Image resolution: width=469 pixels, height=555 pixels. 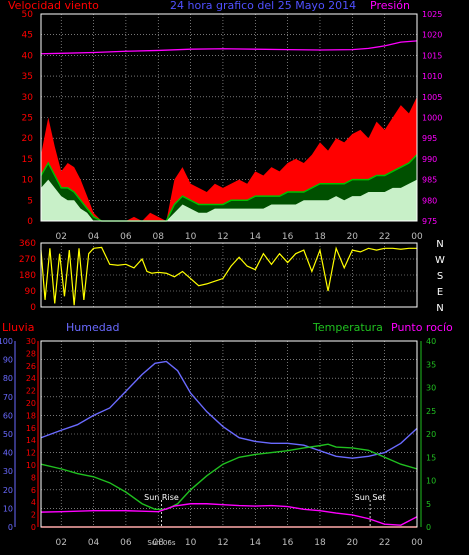 What do you see at coordinates (256, 237) in the screenshot?
I see `x-tick-label: 14` at bounding box center [256, 237].